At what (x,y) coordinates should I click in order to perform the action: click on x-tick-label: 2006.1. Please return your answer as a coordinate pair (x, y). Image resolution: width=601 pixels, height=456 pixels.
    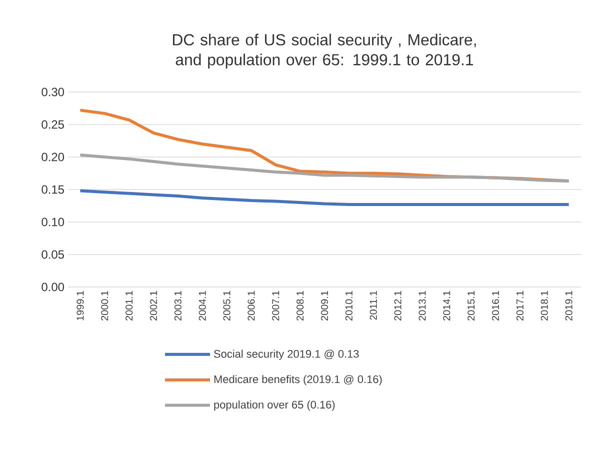
    Looking at the image, I should click on (251, 305).